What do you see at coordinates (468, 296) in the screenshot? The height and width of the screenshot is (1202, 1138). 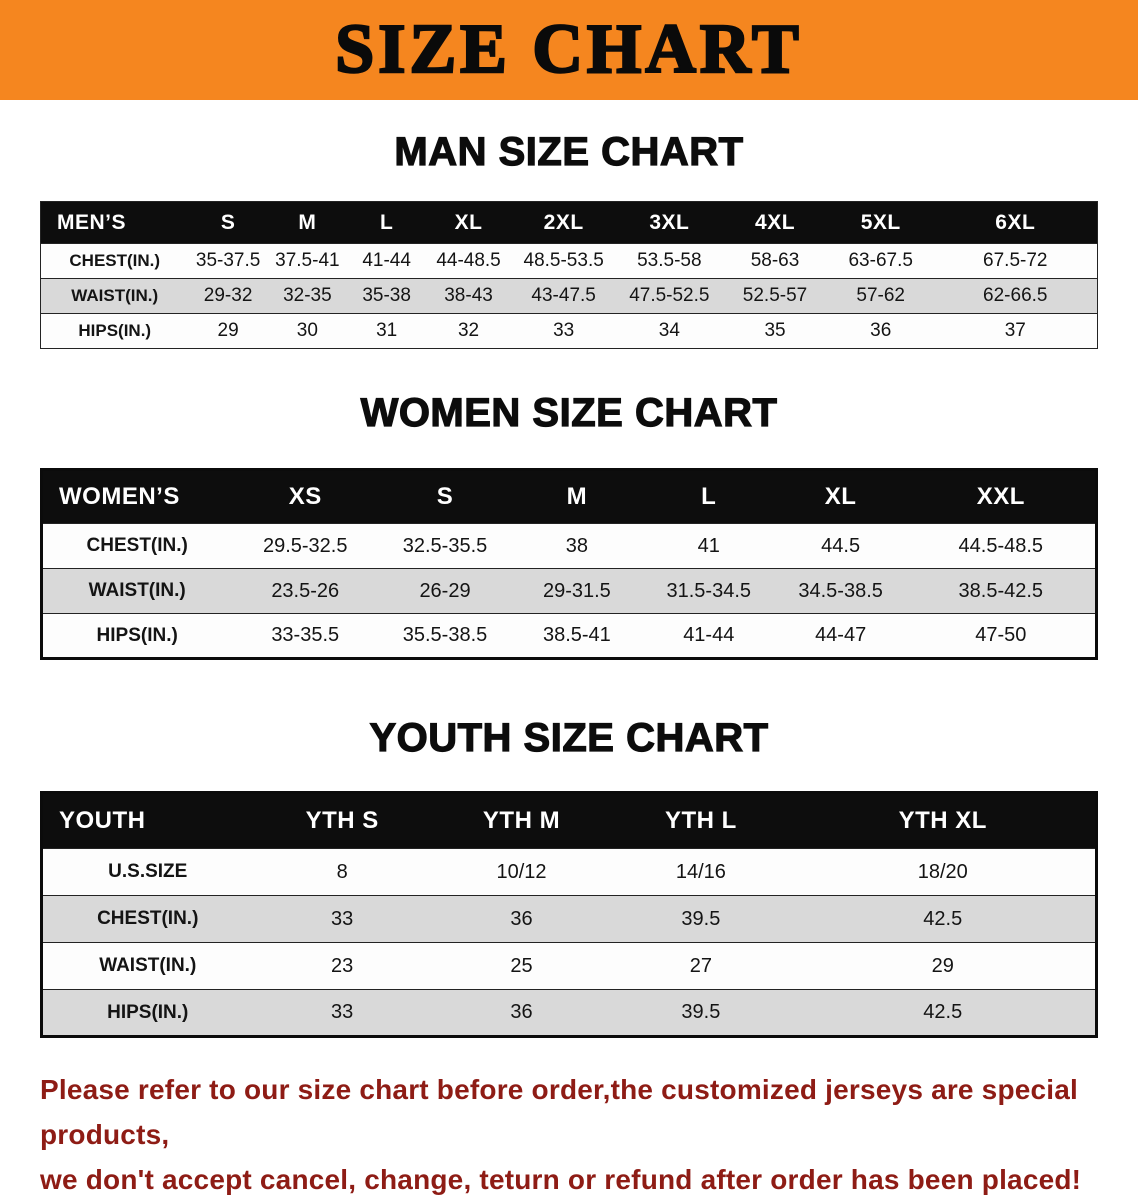 I see `size-value-cell: 38-43` at bounding box center [468, 296].